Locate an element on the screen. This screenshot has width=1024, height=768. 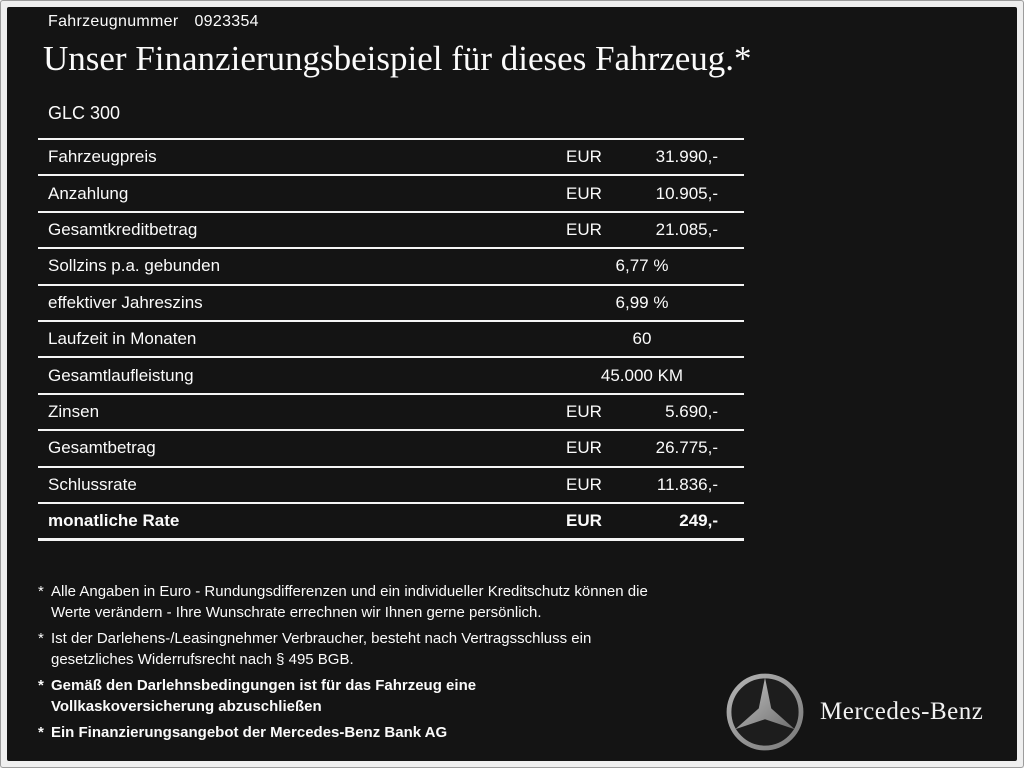
table-row: Sollzins p.a. gebunden 6,77 % is located at coordinates (391, 265).